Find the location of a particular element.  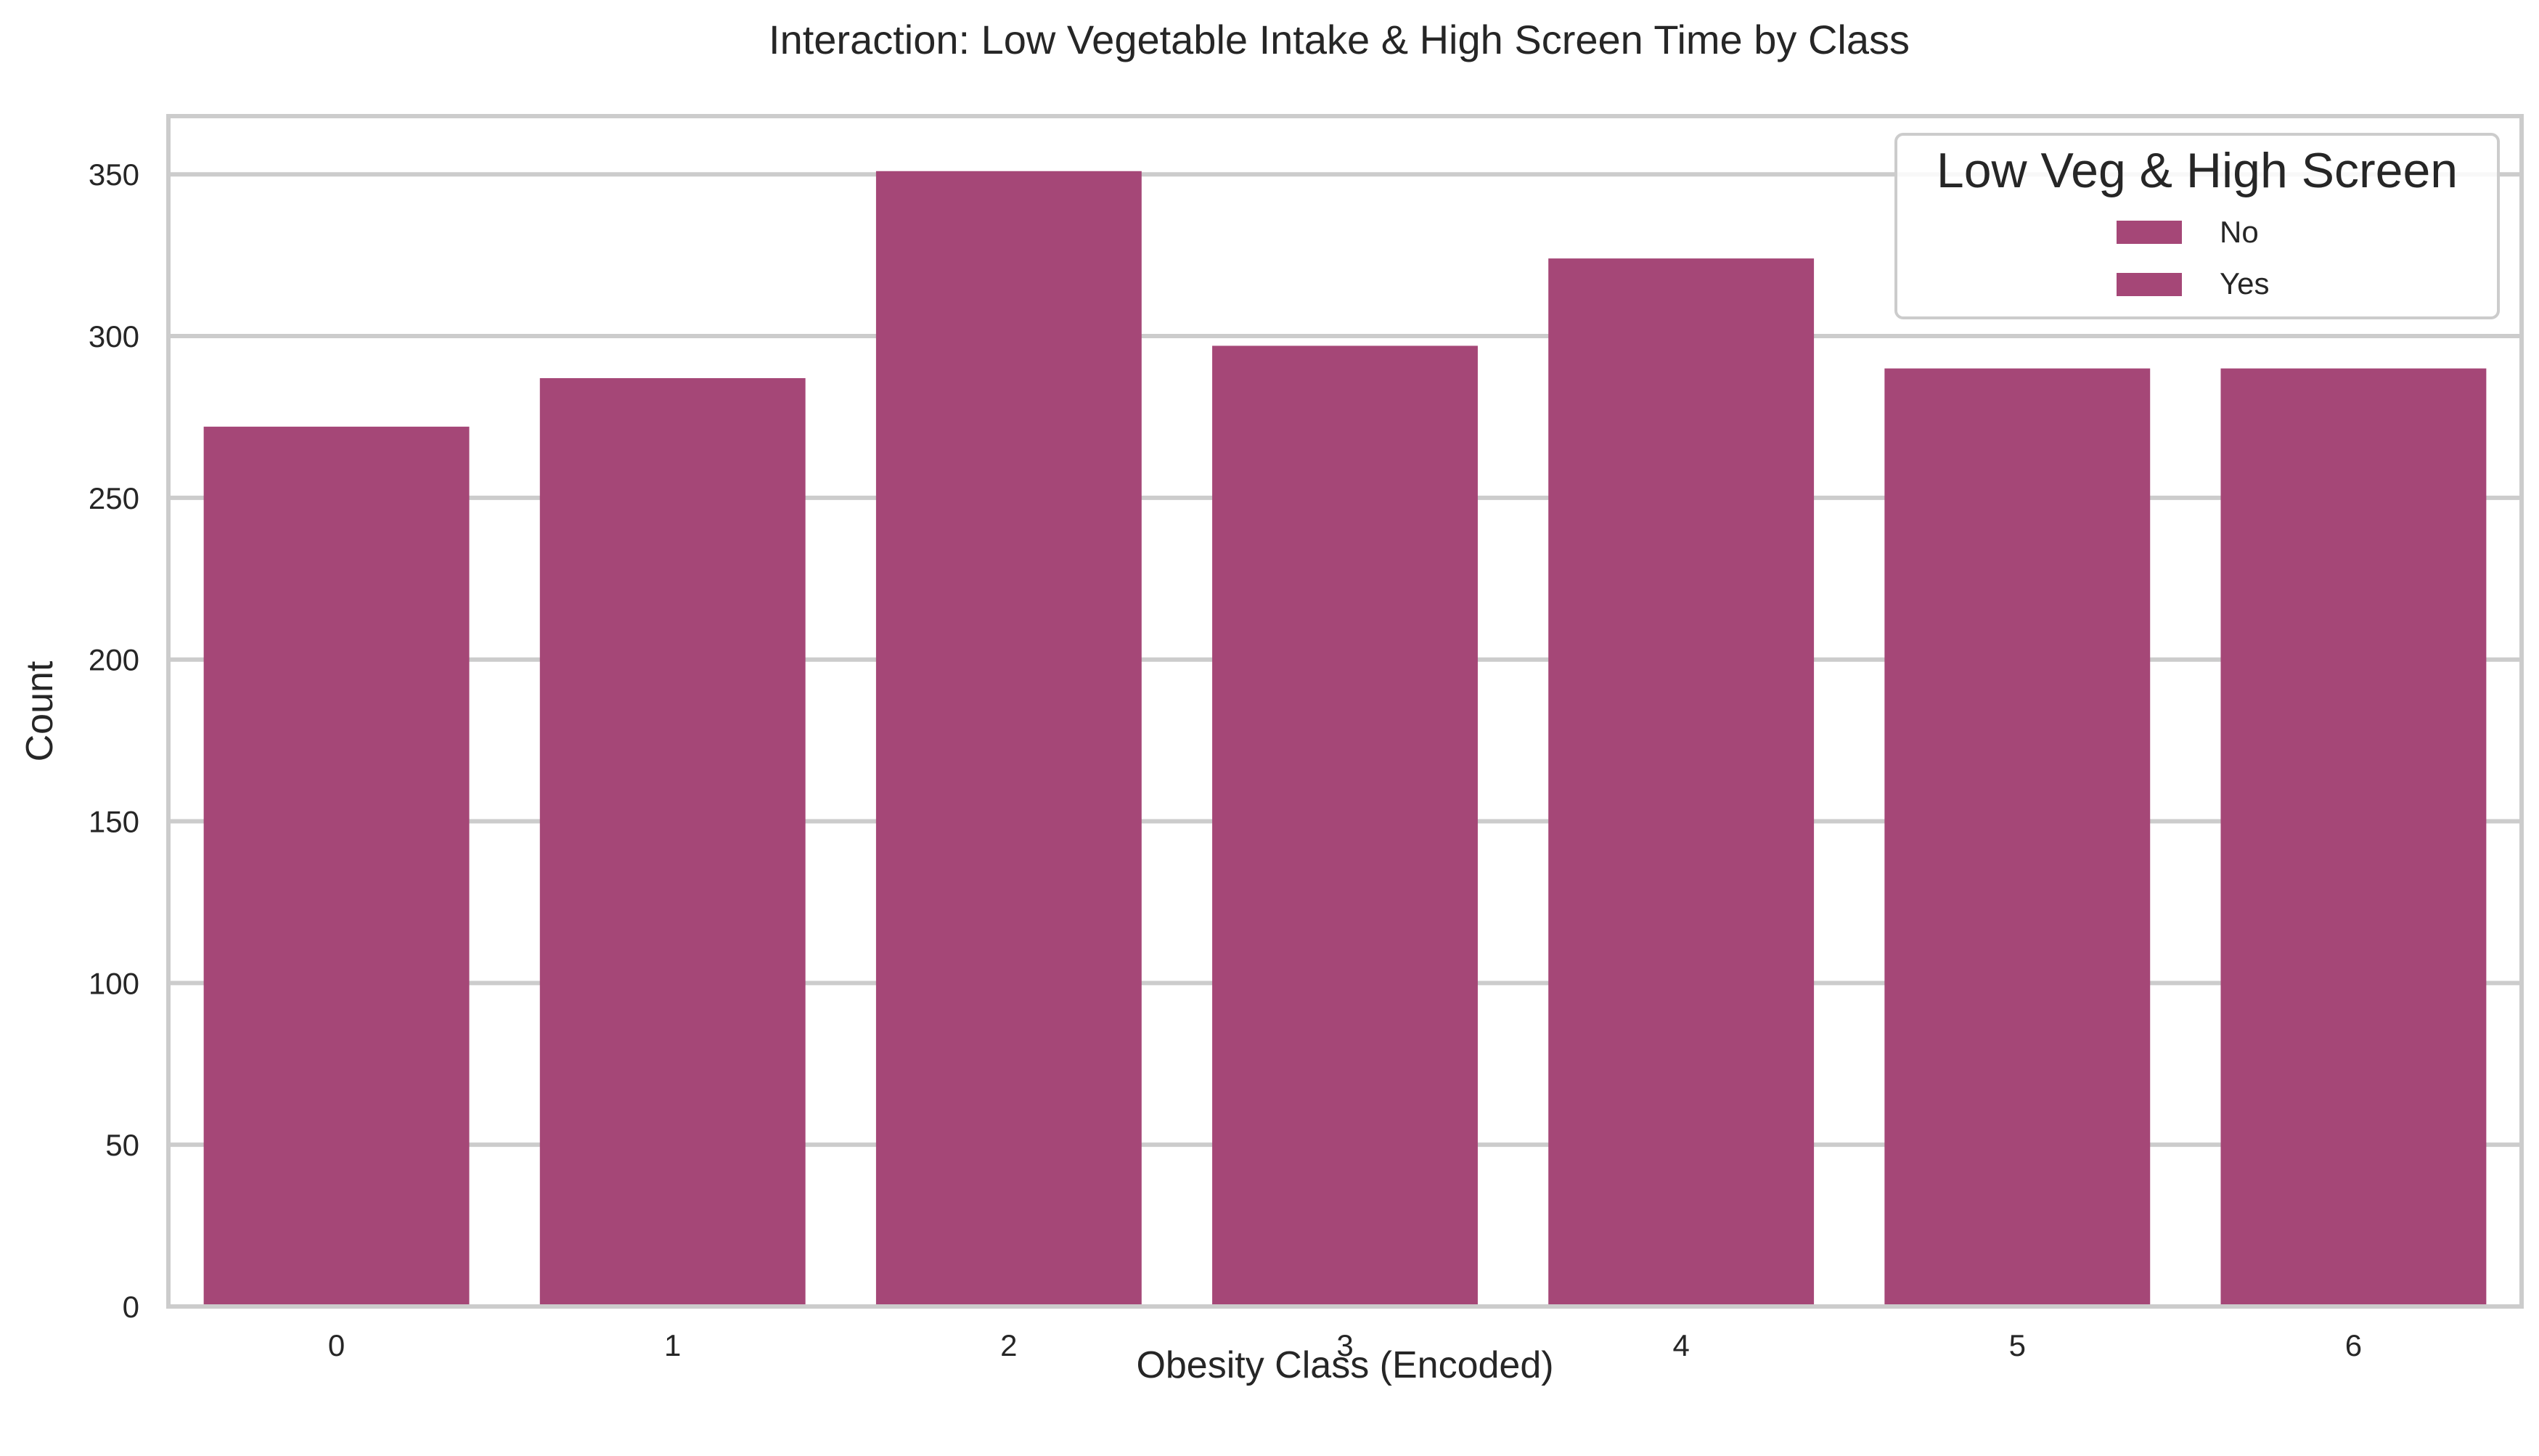

y-tick-label: 350 is located at coordinates (114, 175).